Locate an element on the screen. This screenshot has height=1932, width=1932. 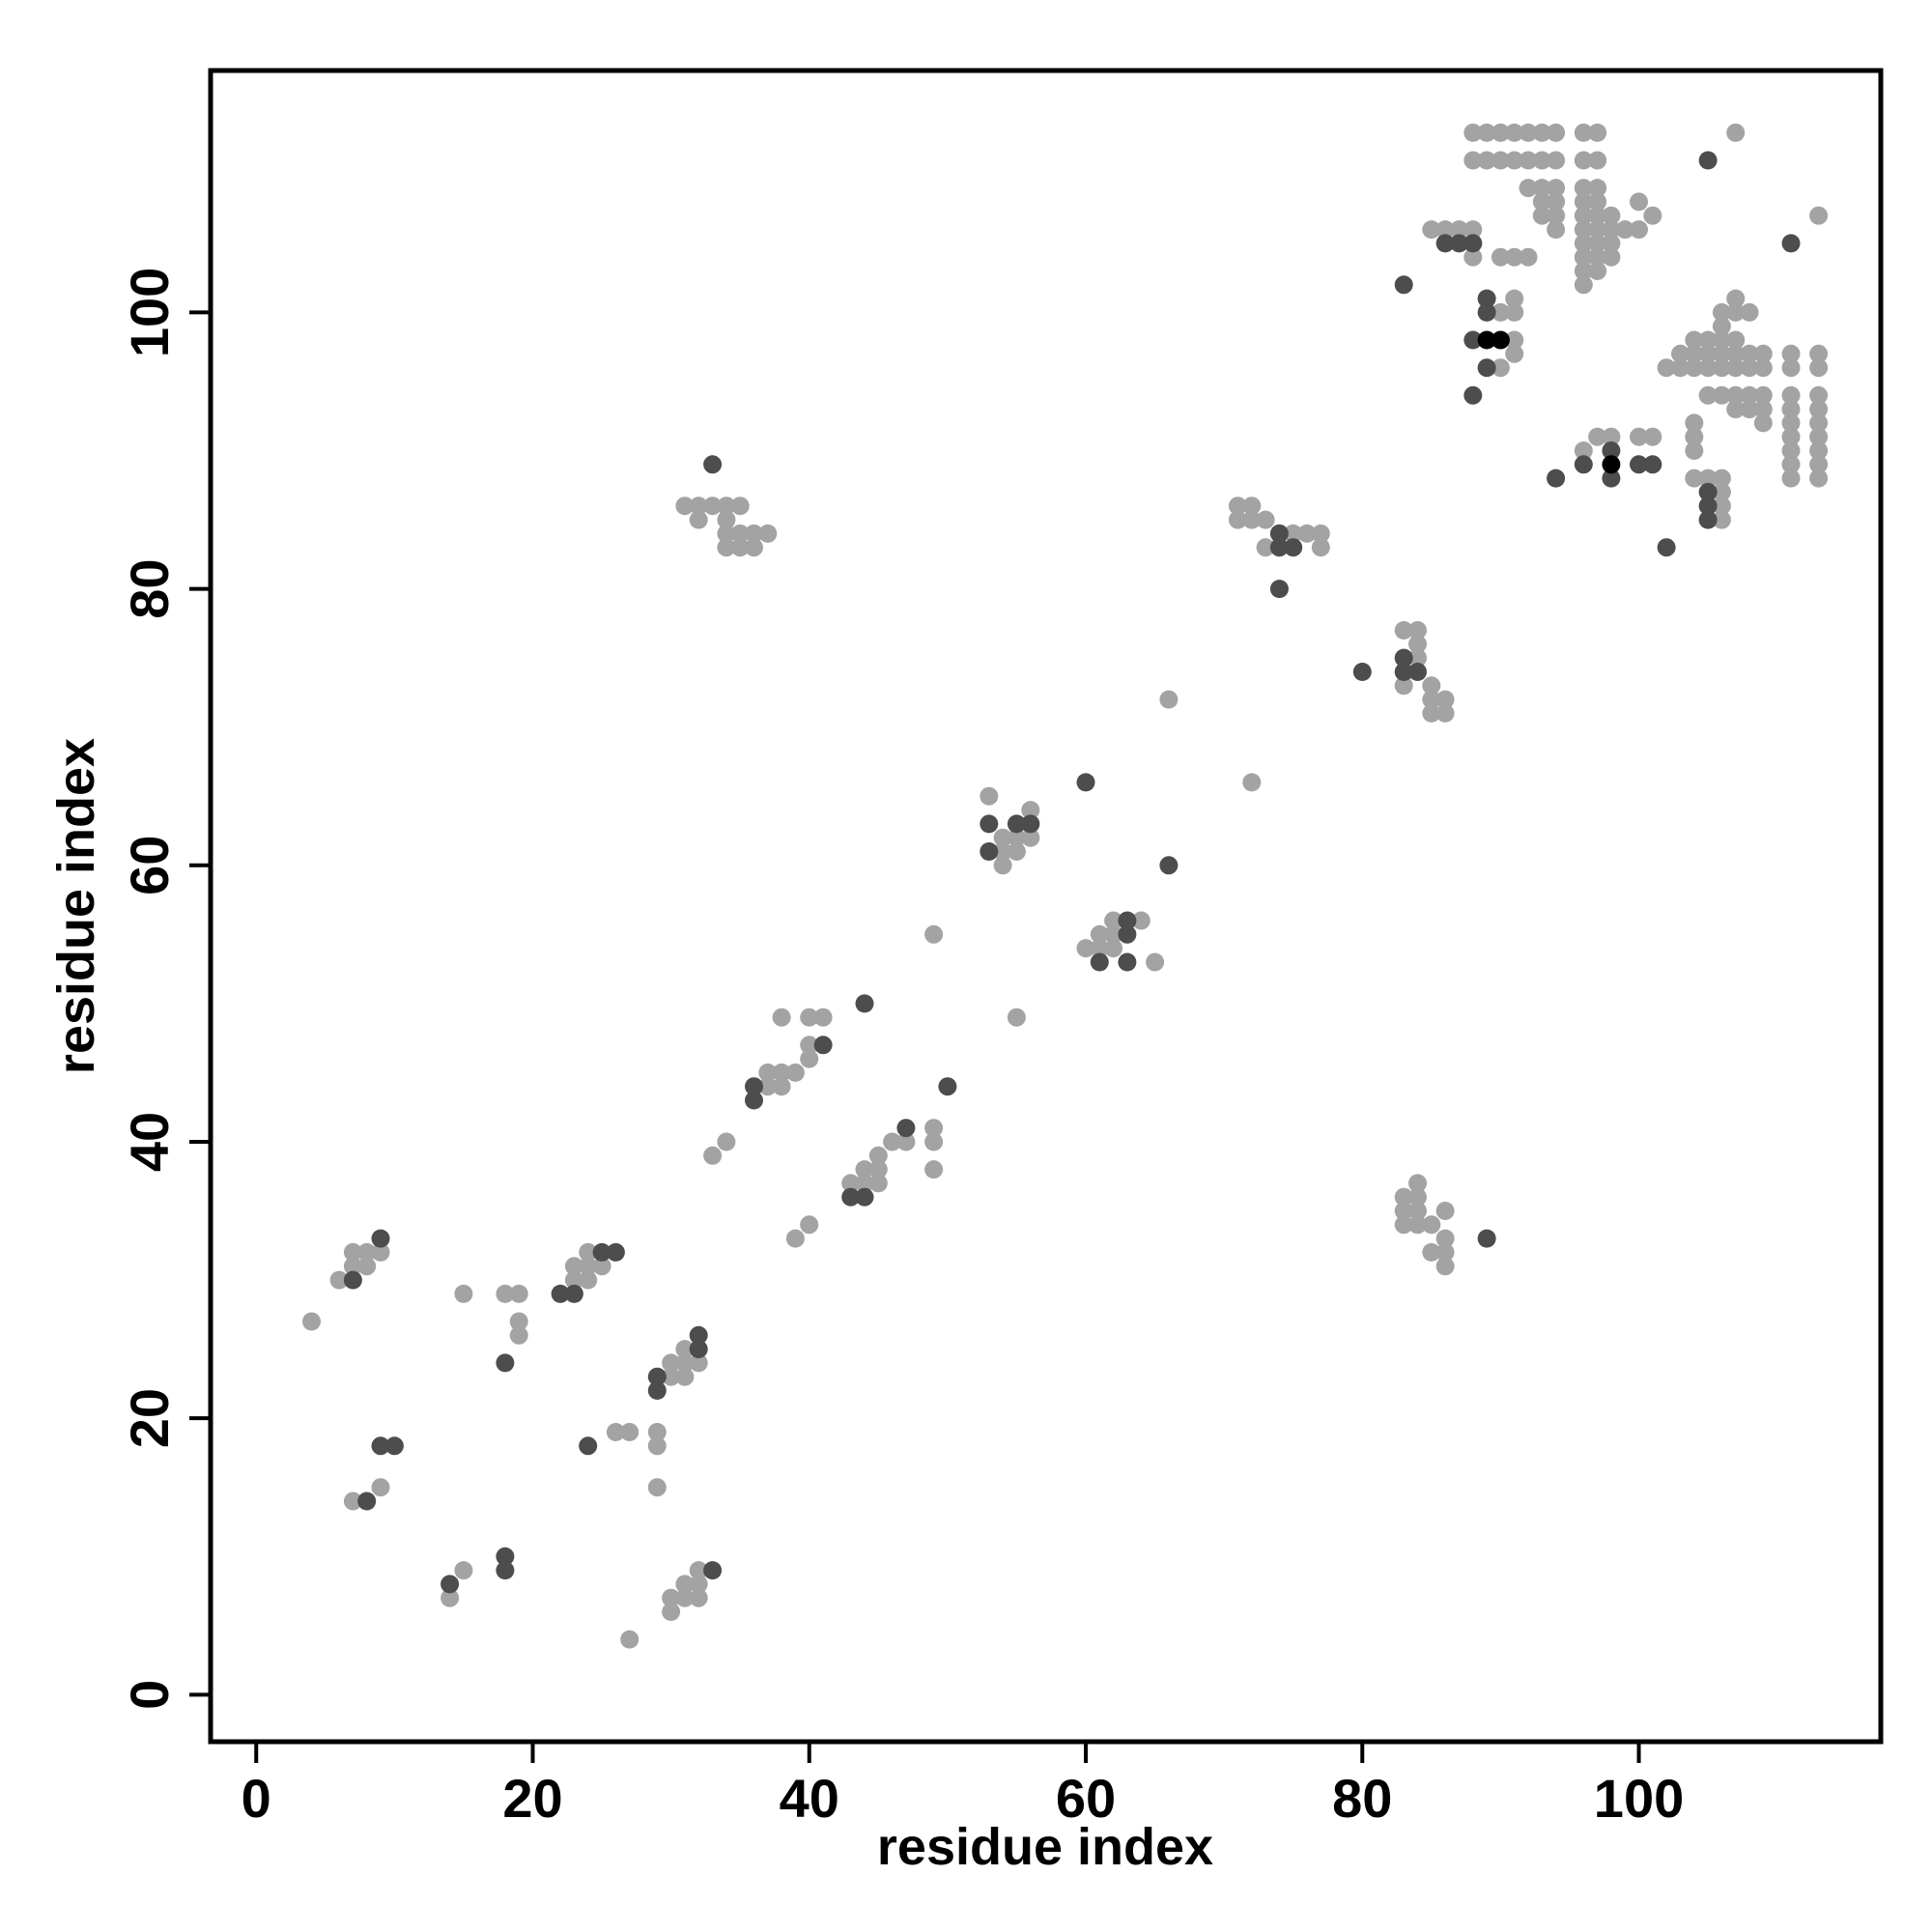
x-tick-label: 60 is located at coordinates (1086, 1798).